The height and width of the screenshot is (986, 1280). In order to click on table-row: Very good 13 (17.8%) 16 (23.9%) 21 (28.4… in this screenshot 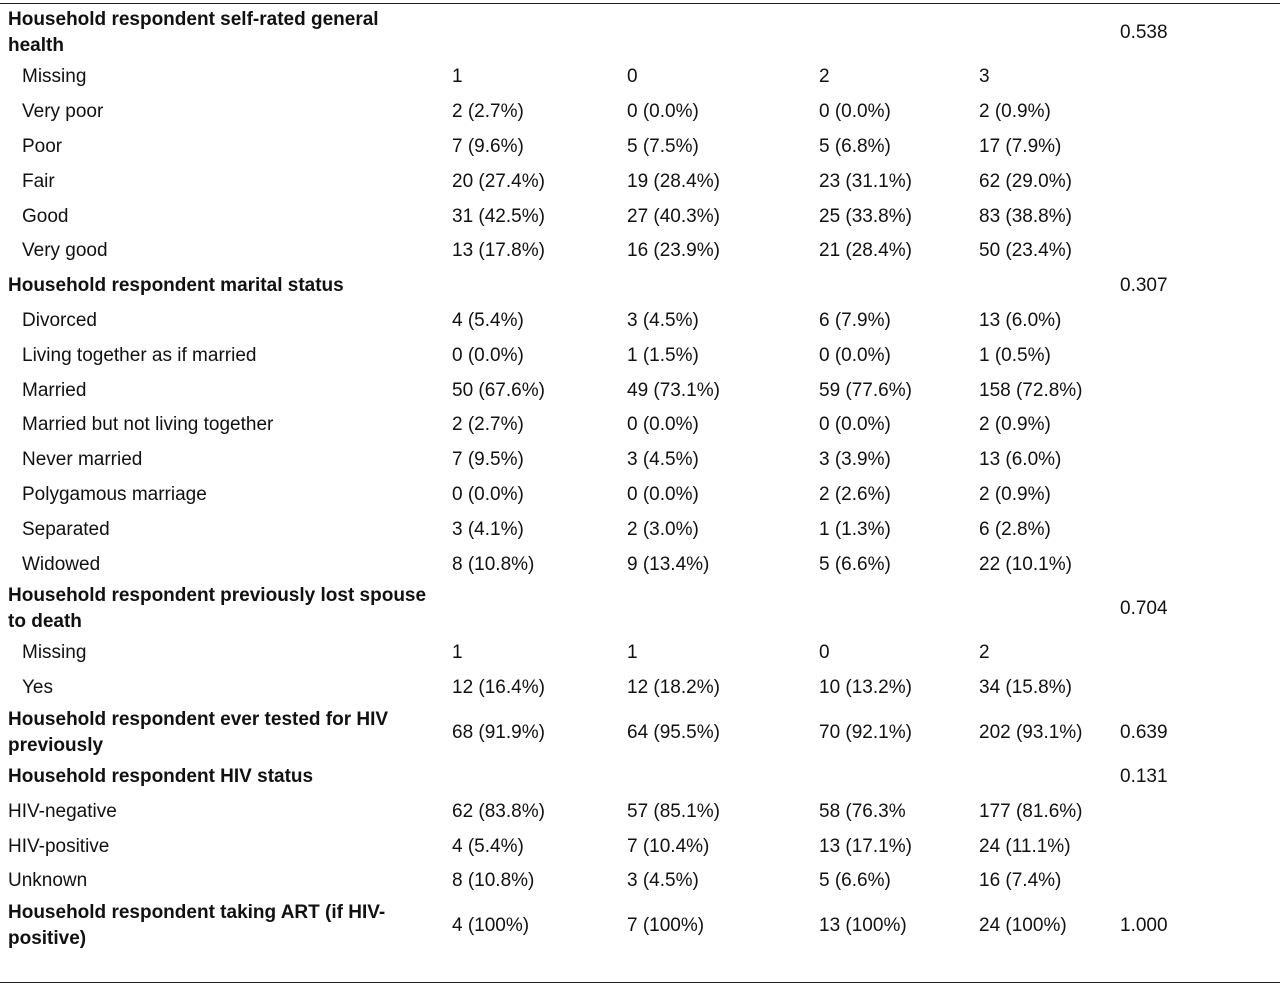, I will do `click(640, 251)`.